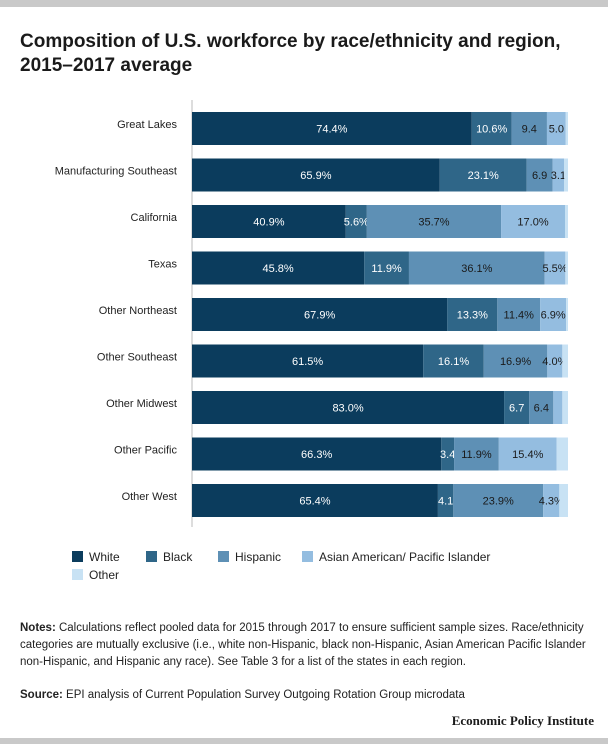 The height and width of the screenshot is (744, 608). Describe the element at coordinates (116, 172) in the screenshot. I see `category-label: Manufacturing Southeast` at that location.